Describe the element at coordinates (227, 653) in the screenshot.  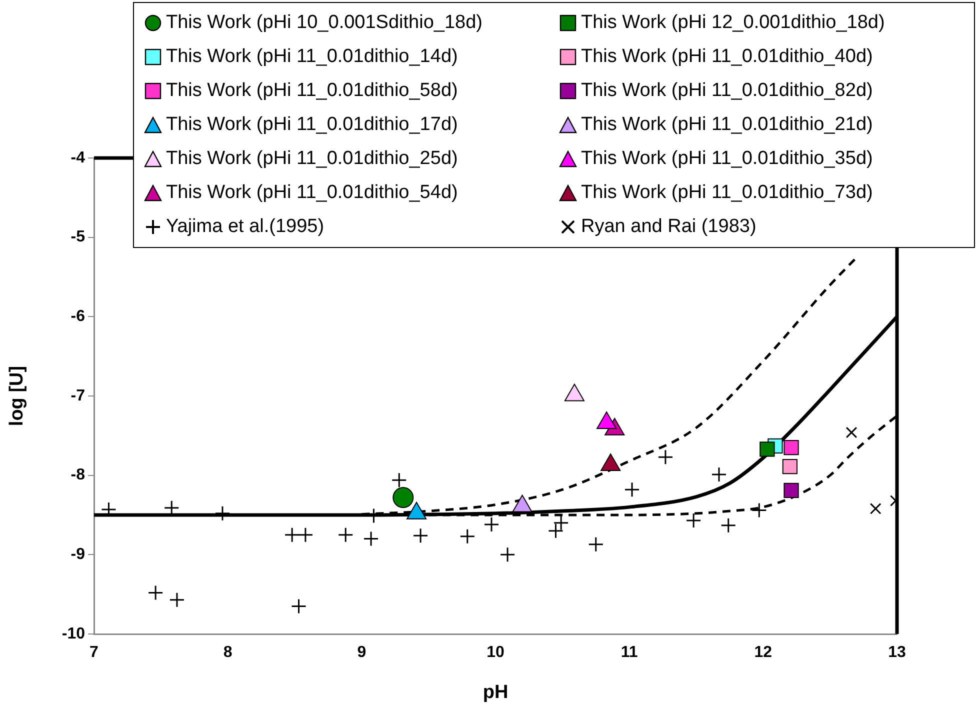
I see `x-tick-label: 8` at that location.